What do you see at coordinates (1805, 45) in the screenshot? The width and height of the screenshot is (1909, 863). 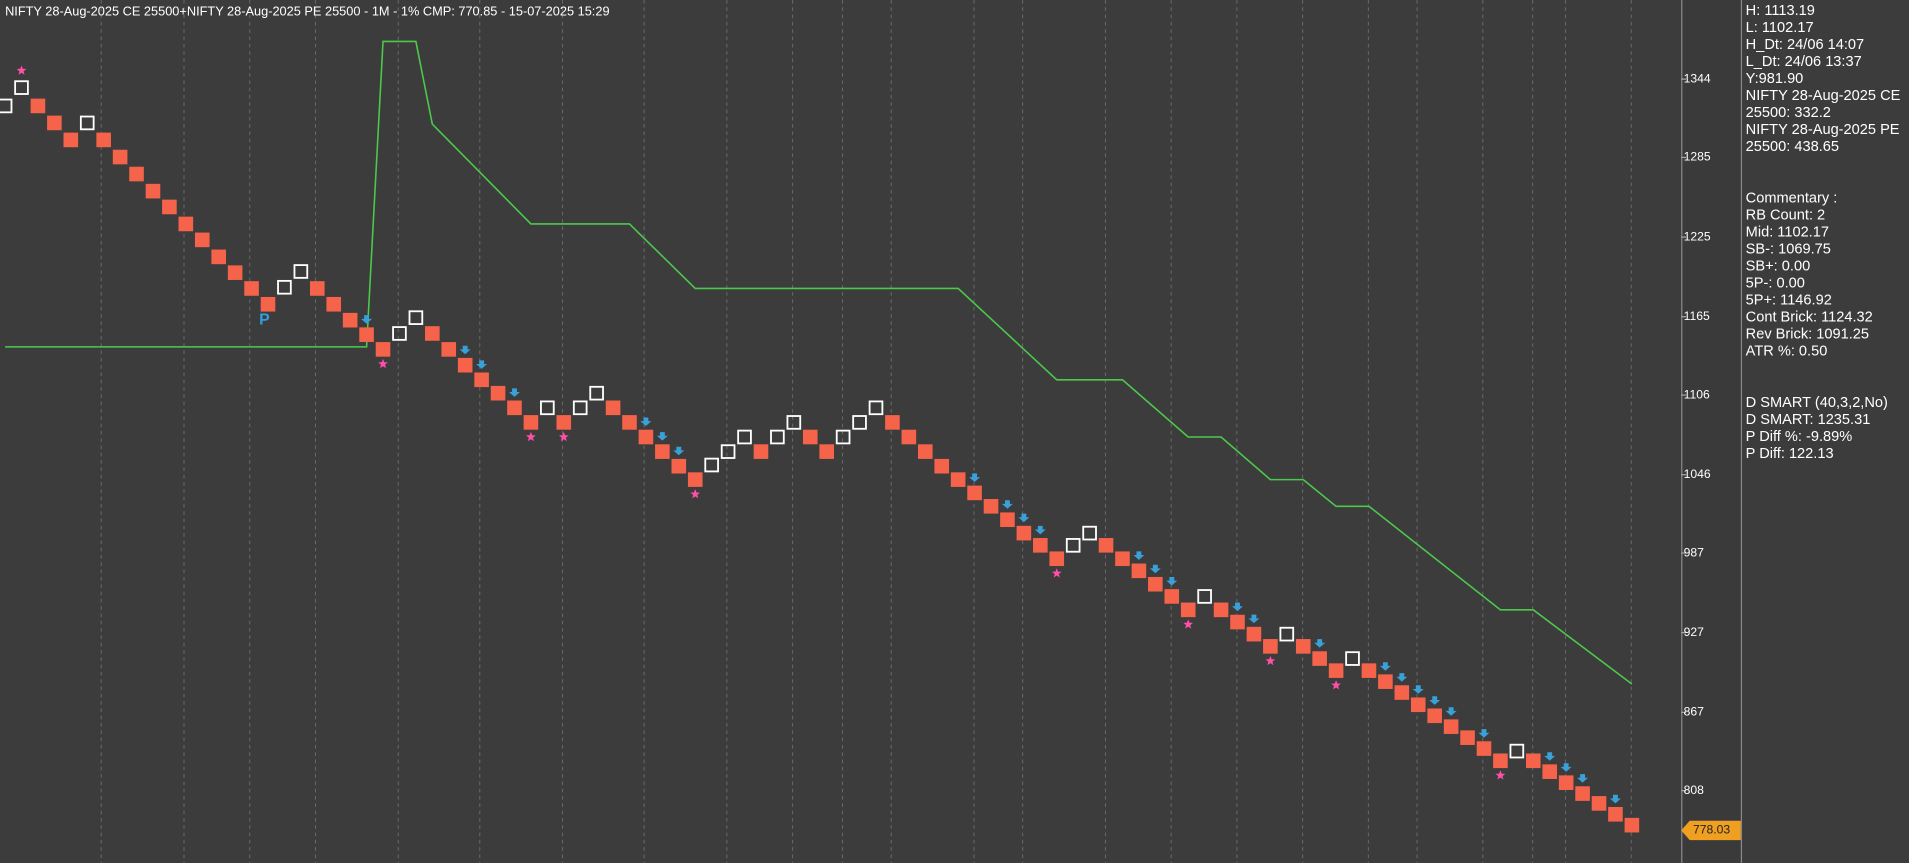 I see `info-line: H_Dt: 24/06 14:07` at bounding box center [1805, 45].